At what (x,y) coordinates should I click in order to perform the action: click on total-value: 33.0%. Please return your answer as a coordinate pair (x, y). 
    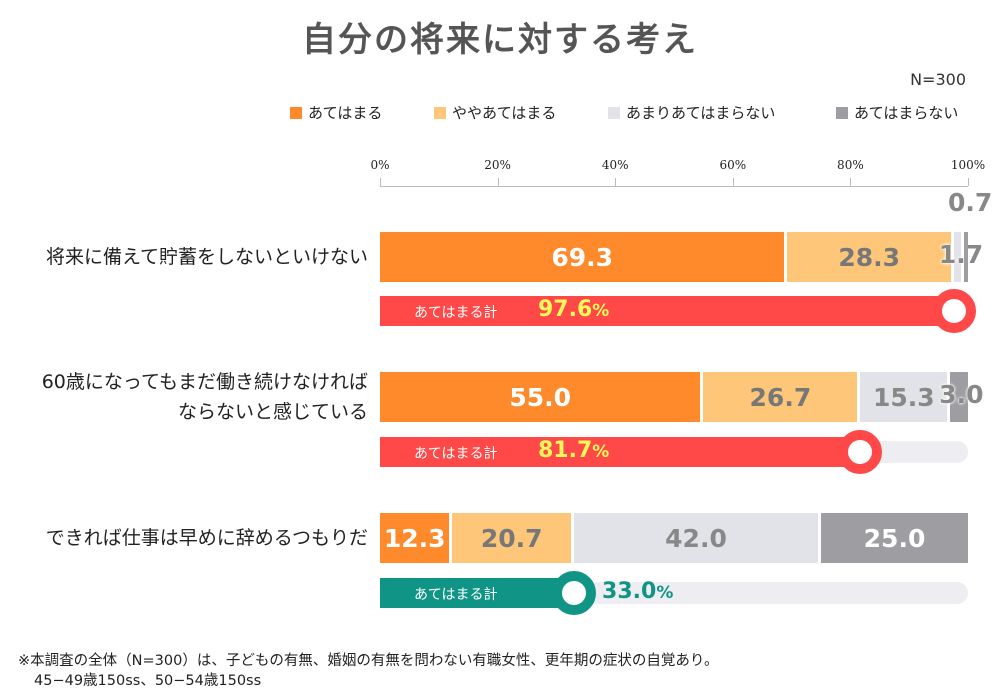
    Looking at the image, I should click on (637, 591).